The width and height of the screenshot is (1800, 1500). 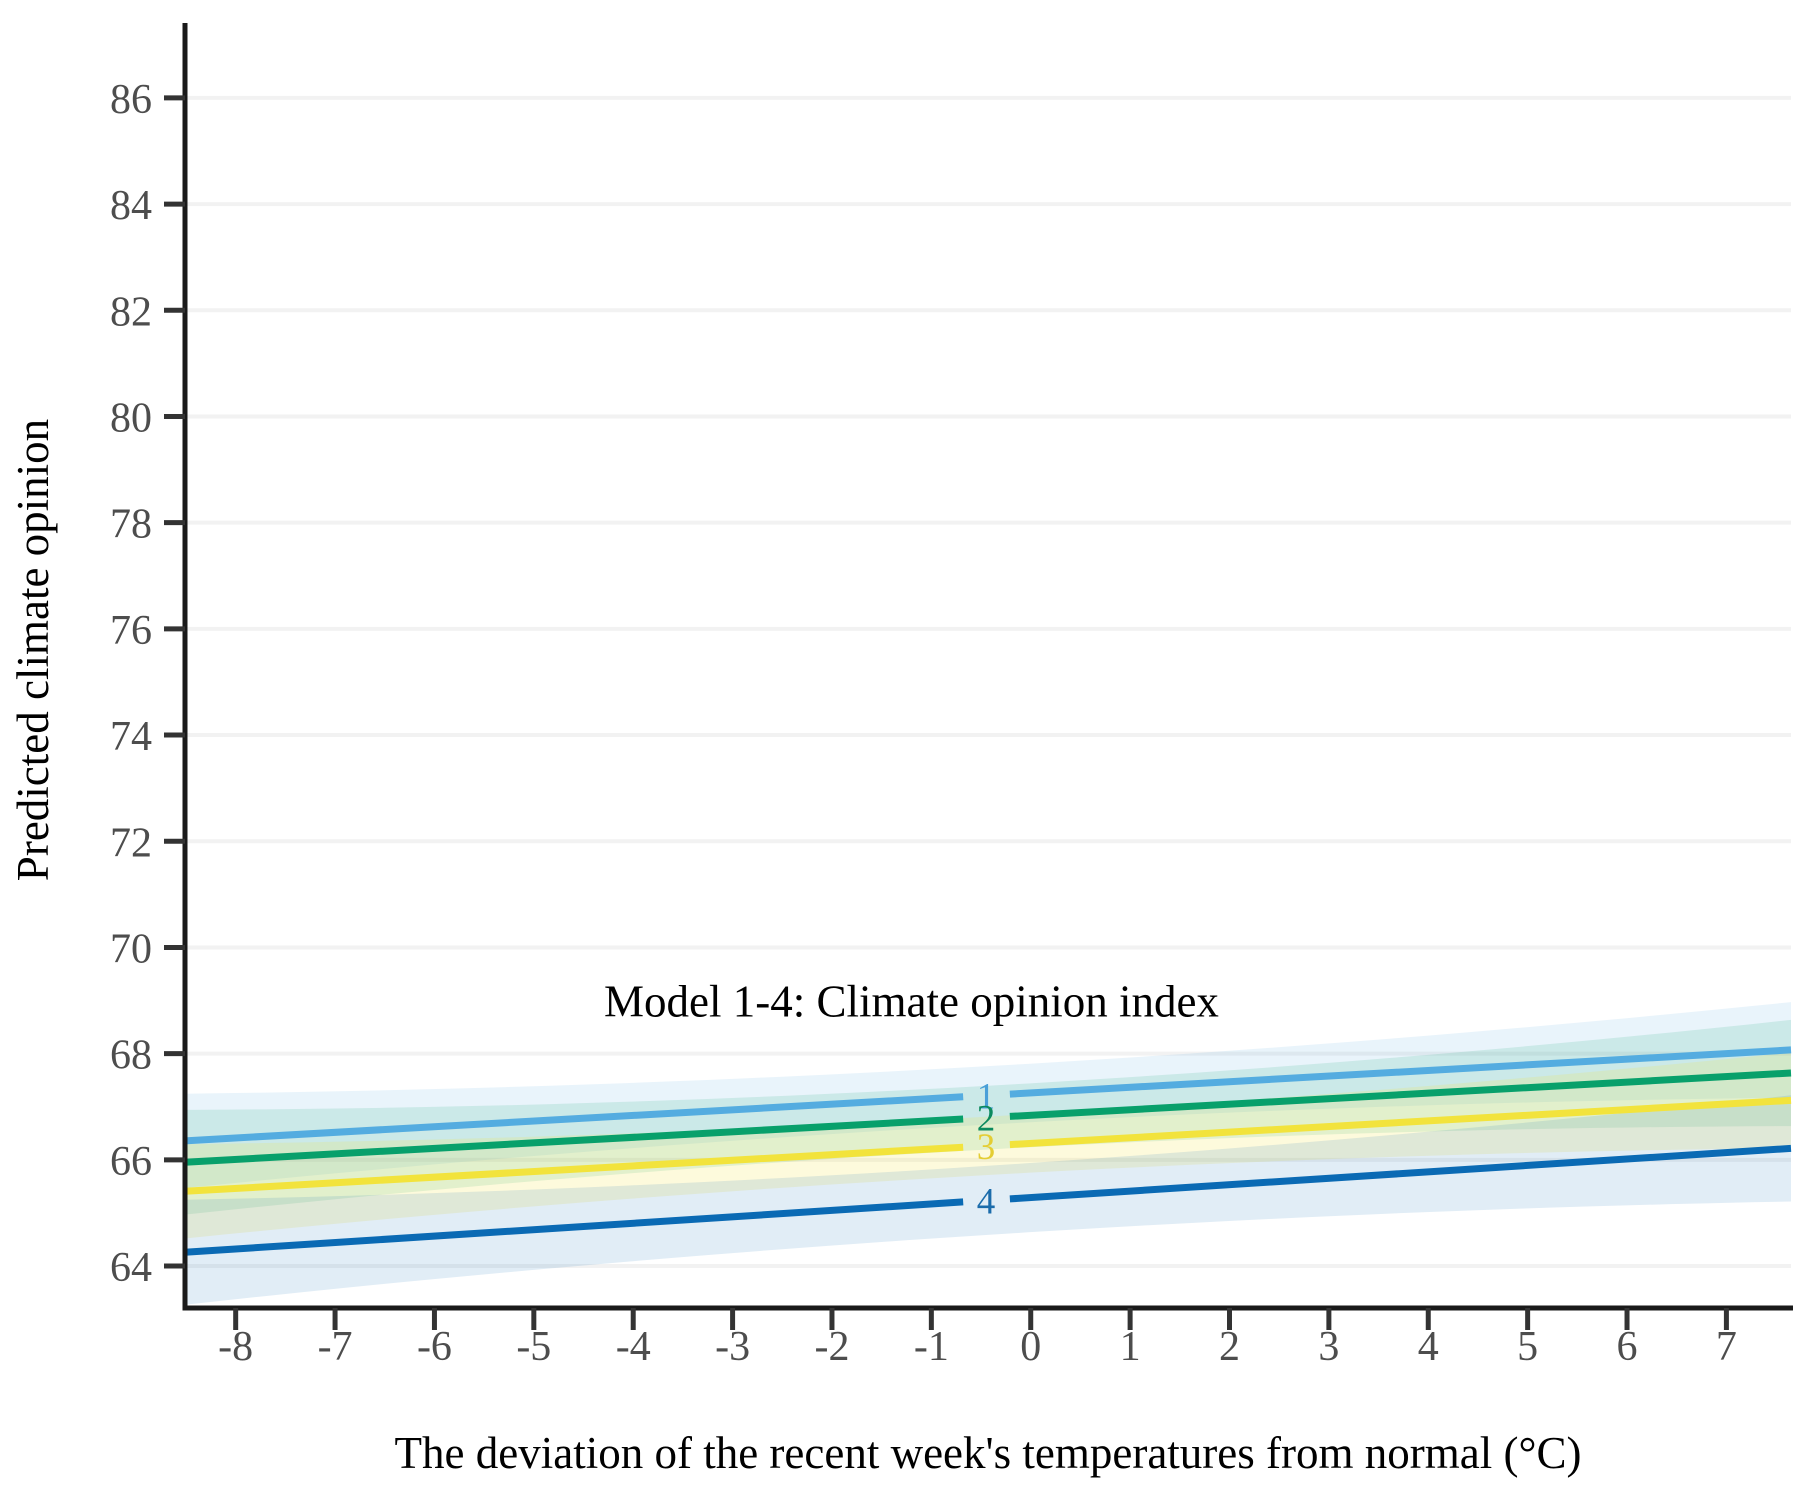 I want to click on x-tick-label-0: 0, so click(x=1030, y=1347).